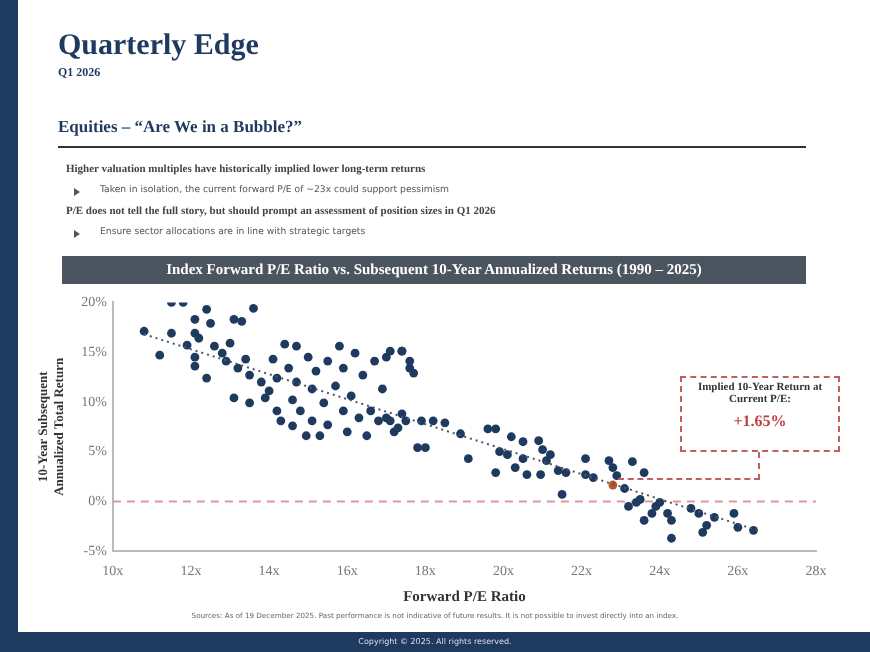 The height and width of the screenshot is (652, 870). Describe the element at coordinates (158, 47) in the screenshot. I see `text: Quarterly Edge` at that location.